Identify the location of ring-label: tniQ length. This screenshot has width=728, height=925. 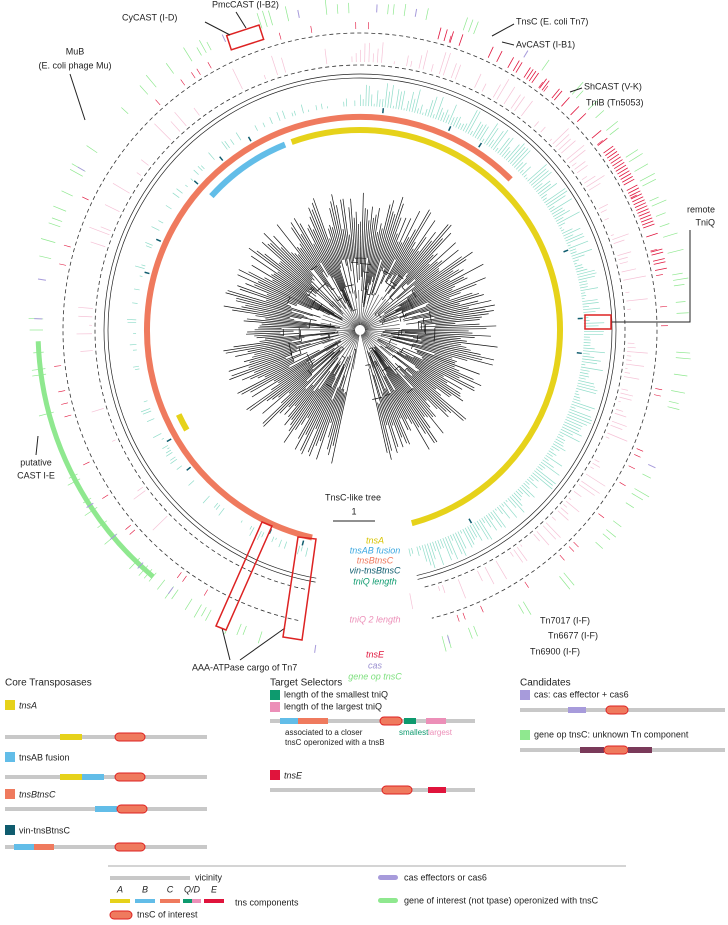
(375, 581).